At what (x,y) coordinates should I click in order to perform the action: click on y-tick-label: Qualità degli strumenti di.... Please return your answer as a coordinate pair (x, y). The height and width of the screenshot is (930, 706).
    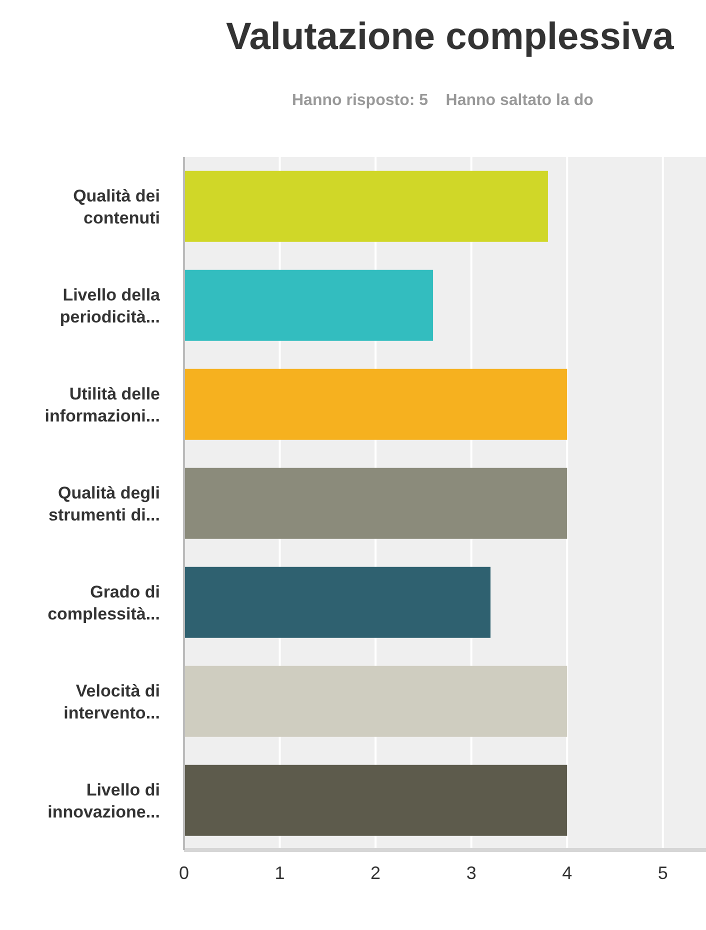
    Looking at the image, I should click on (104, 504).